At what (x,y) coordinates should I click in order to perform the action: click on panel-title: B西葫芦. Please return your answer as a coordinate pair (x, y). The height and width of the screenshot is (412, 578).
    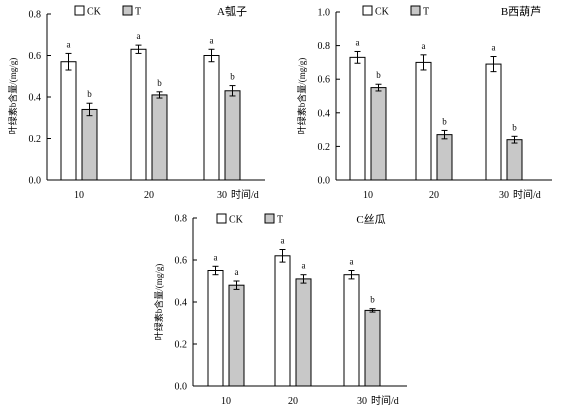
    Looking at the image, I should click on (521, 11).